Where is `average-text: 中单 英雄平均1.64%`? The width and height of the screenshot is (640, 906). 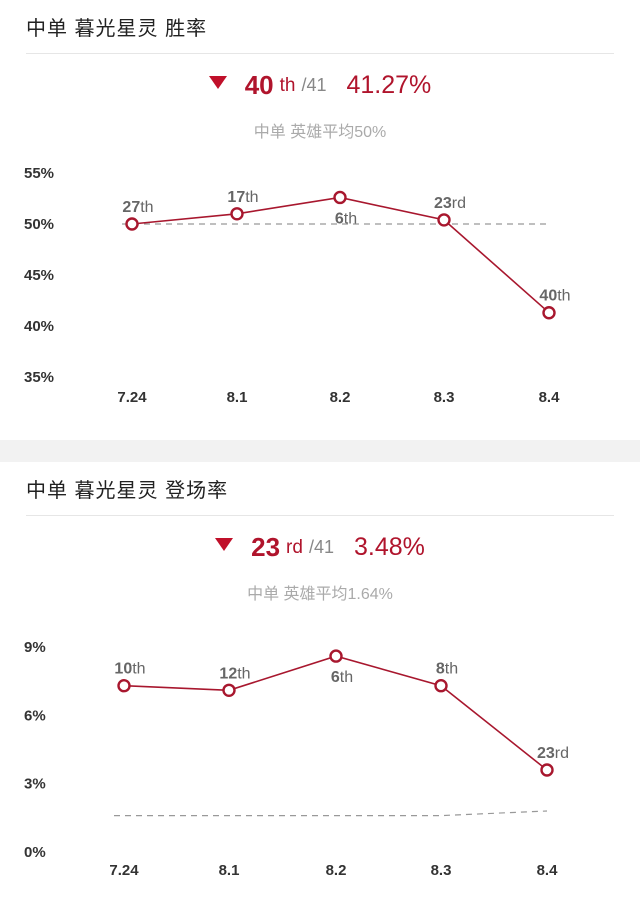
average-text: 中单 英雄平均1.64% is located at coordinates (320, 594).